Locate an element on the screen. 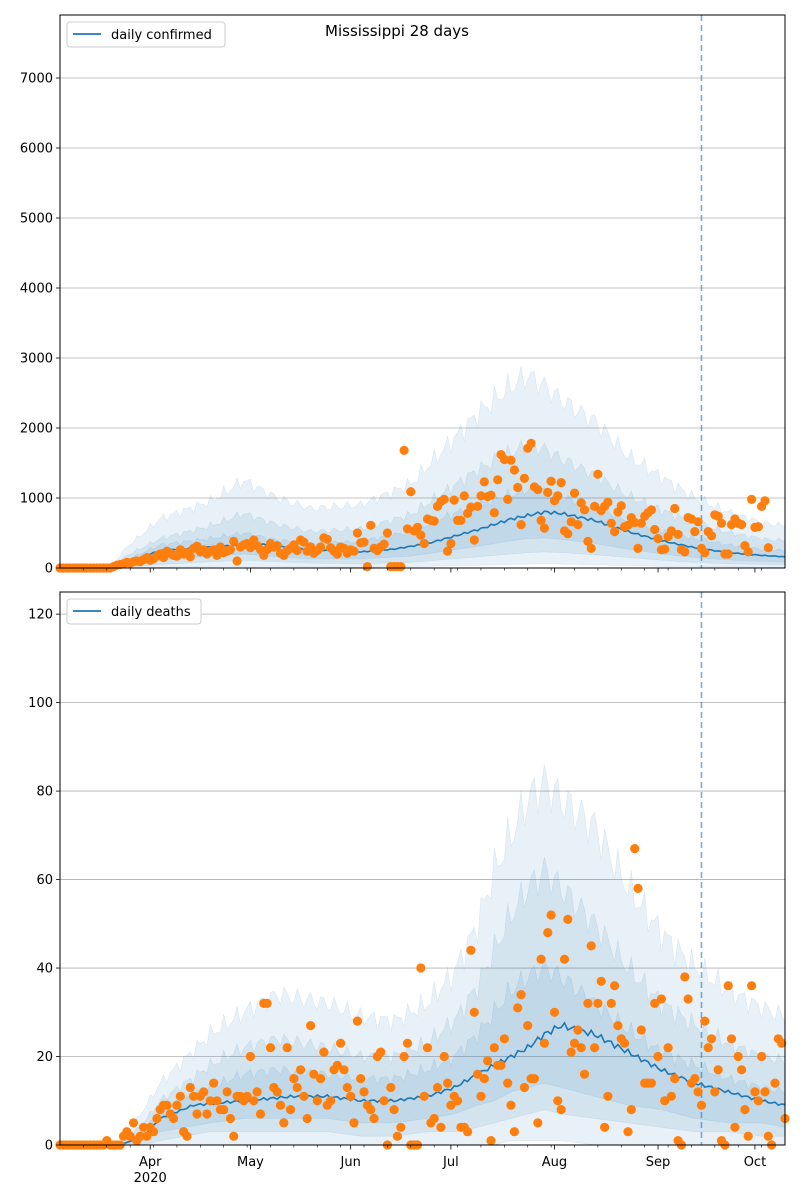 The width and height of the screenshot is (800, 1200). x-tick-label: Jul is located at coordinates (450, 1162).